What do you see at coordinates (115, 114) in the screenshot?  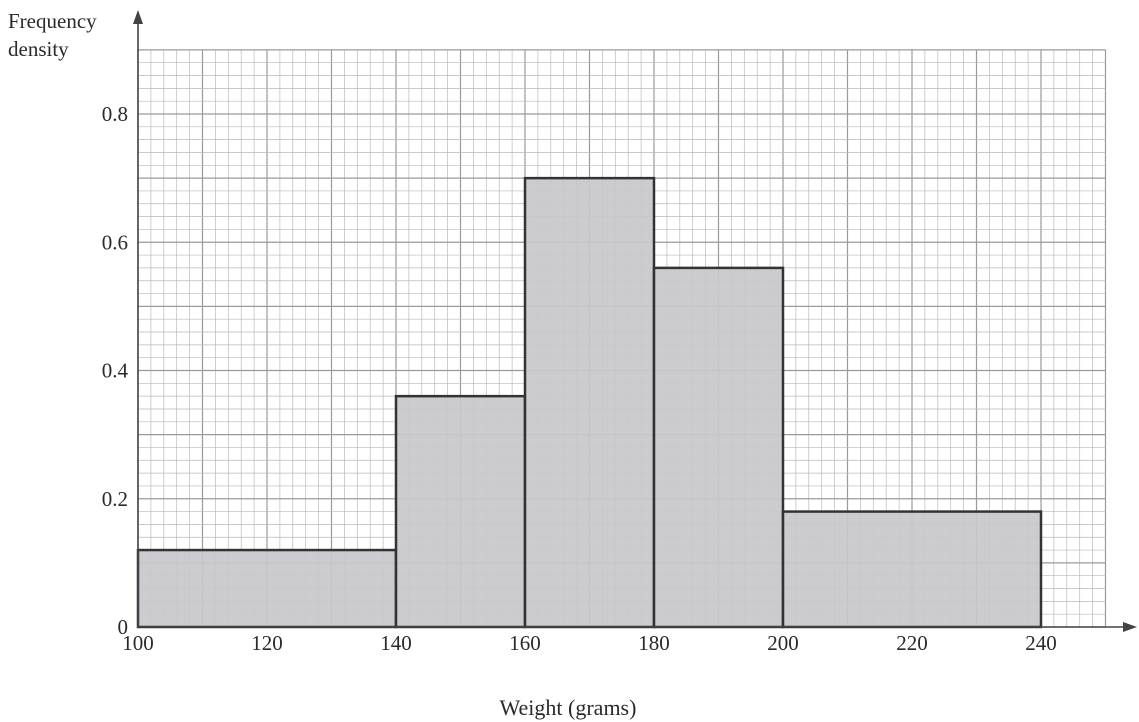 I see `y-tick-label: 0.8` at bounding box center [115, 114].